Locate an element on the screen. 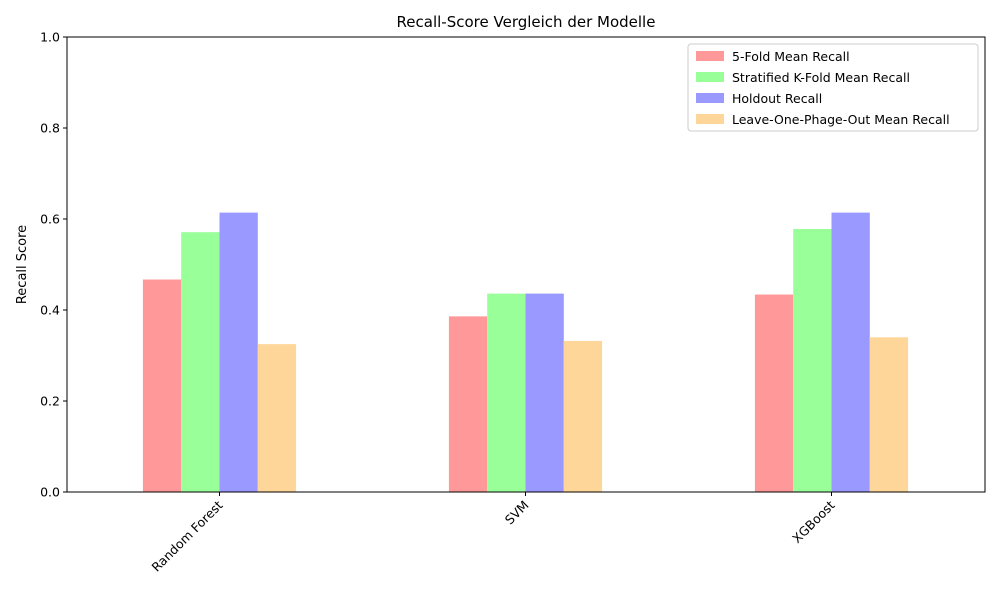  y-tick-label: 0.2 is located at coordinates (50, 401).